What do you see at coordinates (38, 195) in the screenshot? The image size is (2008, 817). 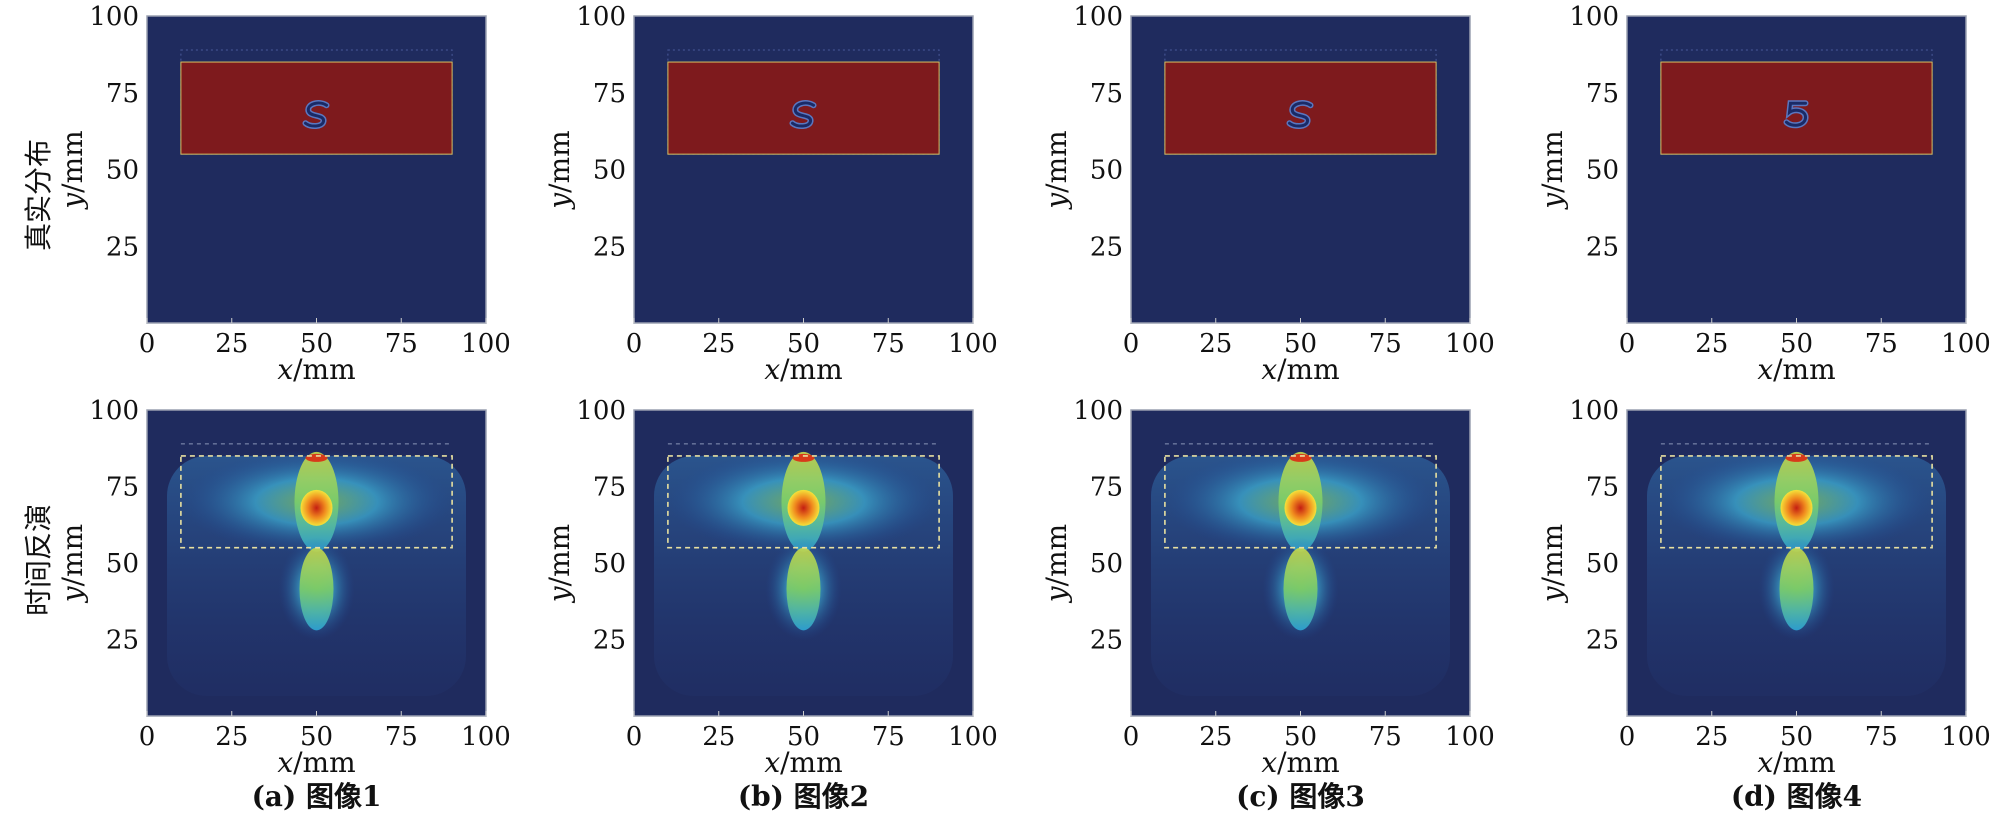 I see `row-label-1: 真实分布` at bounding box center [38, 195].